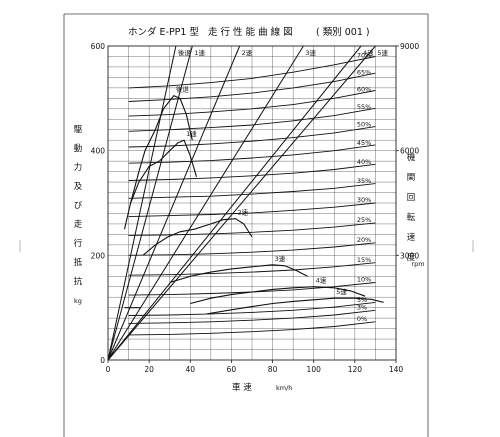 The image size is (500, 437). I want to click on resistance-label: 60%, so click(364, 89).